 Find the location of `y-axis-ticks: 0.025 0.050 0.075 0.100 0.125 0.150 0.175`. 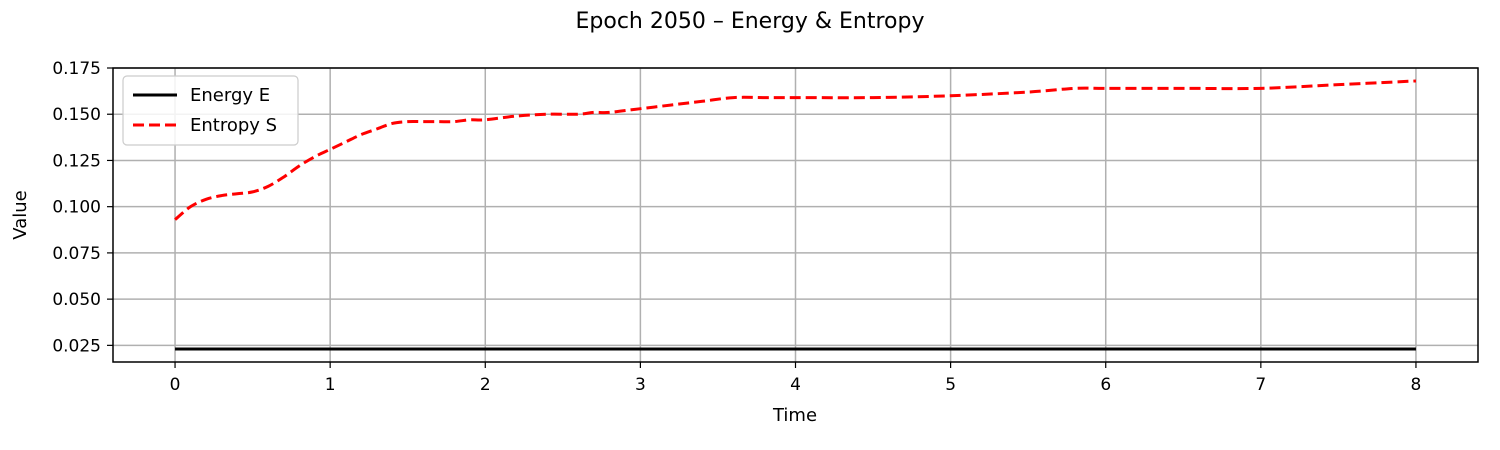

y-axis-ticks: 0.025 0.050 0.075 0.100 0.125 0.150 0.175 is located at coordinates (82, 207).